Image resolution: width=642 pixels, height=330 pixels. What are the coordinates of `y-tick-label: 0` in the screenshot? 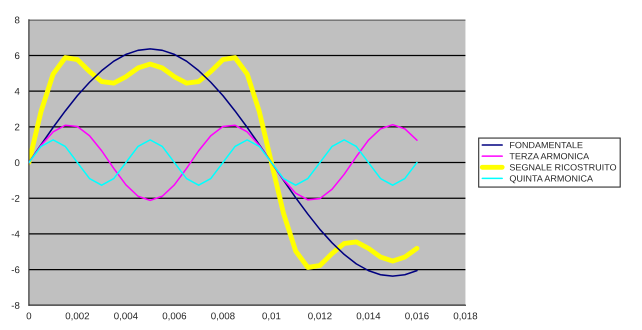 It's located at (17, 162).